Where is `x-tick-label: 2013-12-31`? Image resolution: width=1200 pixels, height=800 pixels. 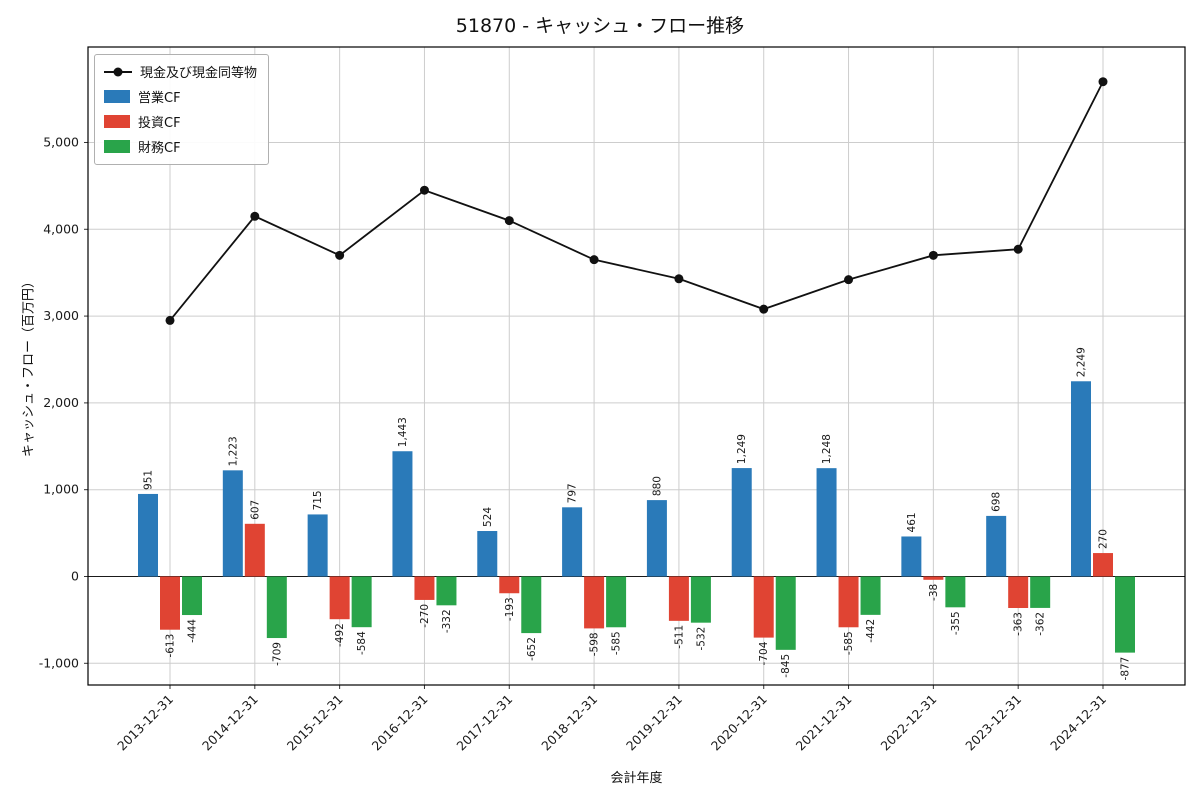 x-tick-label: 2013-12-31 is located at coordinates (145, 723).